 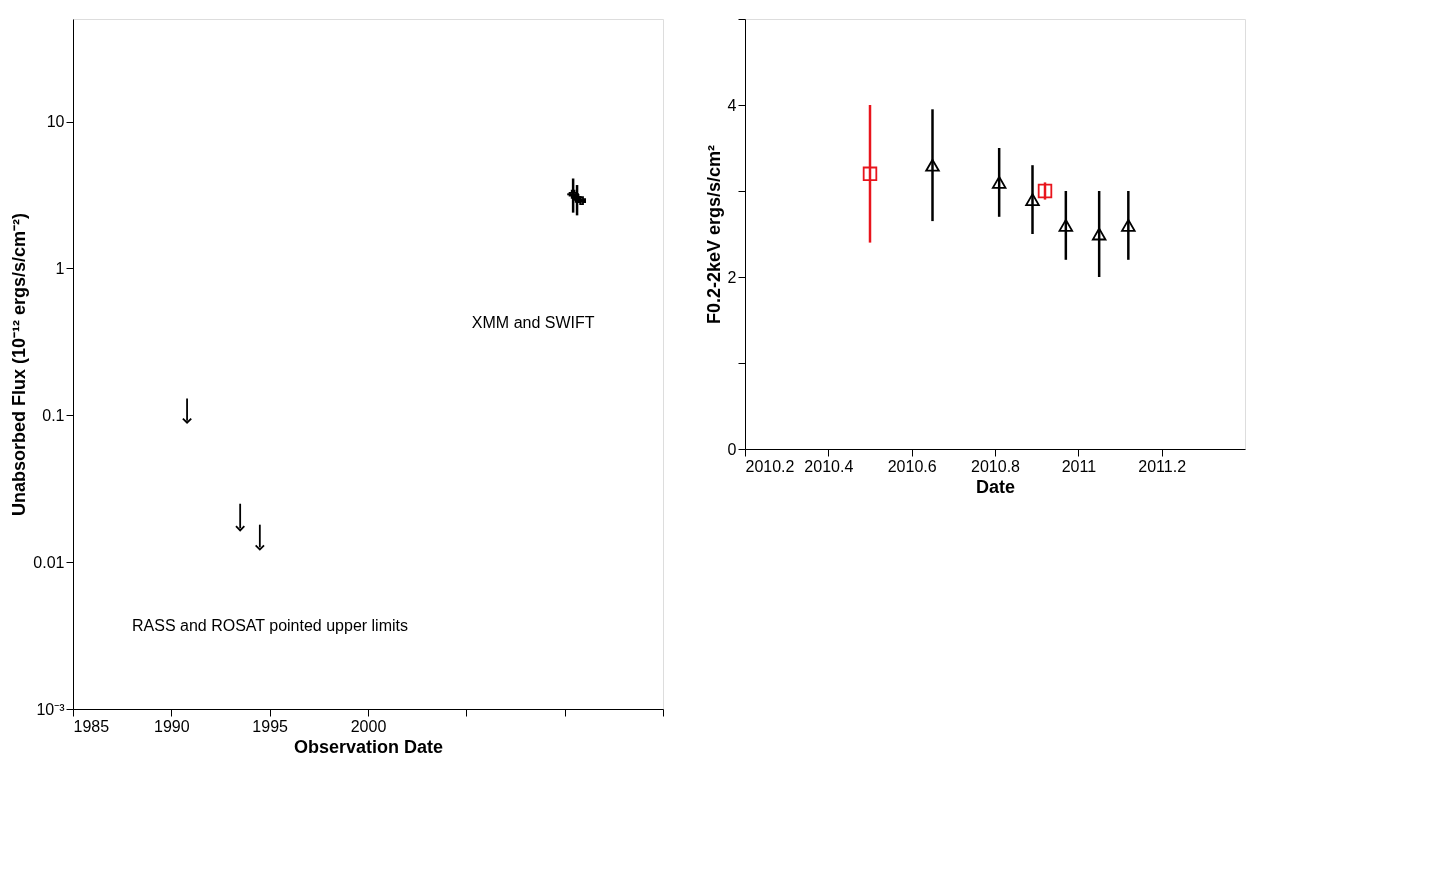 I want to click on x-tick-label: 1995, so click(x=270, y=726).